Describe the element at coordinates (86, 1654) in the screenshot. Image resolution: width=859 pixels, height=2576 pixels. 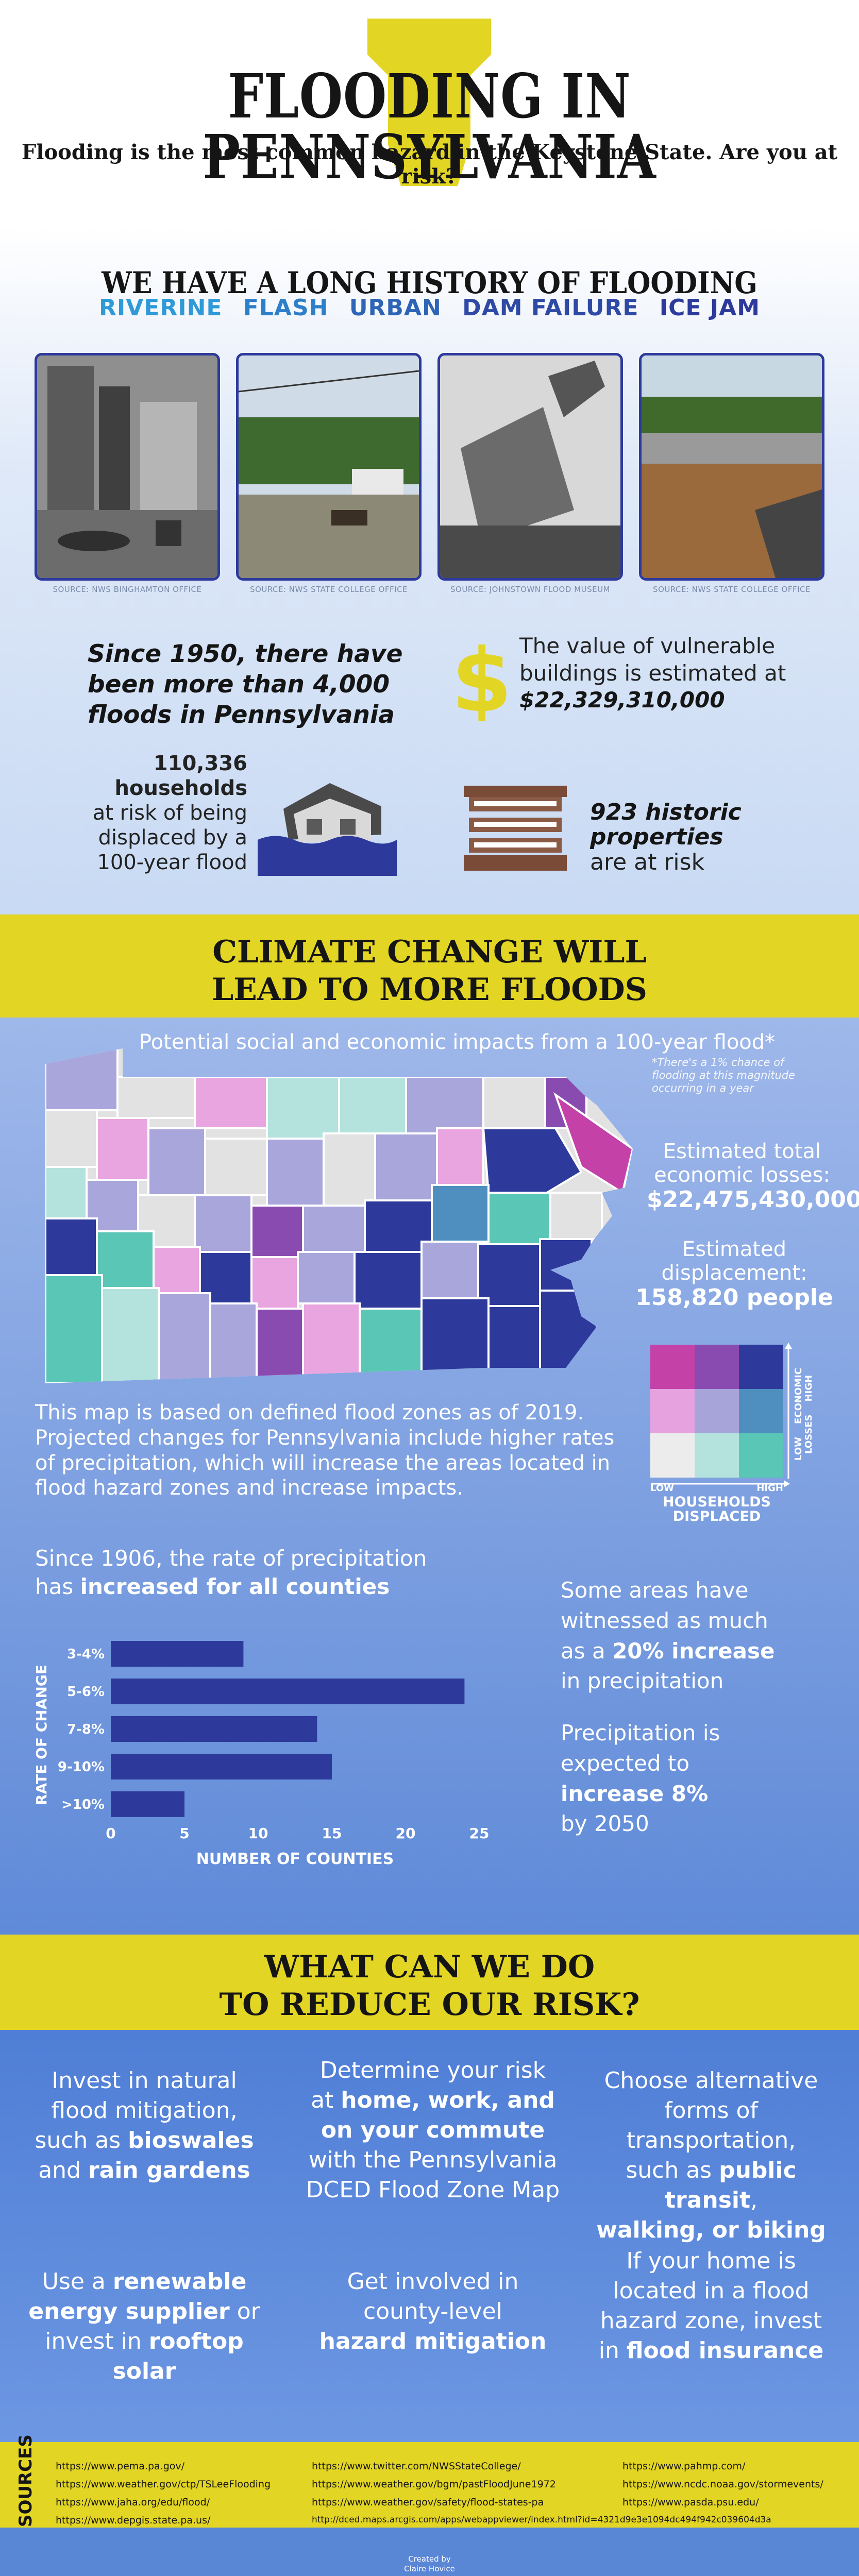
I see `chart-category-label: 3-4%` at that location.